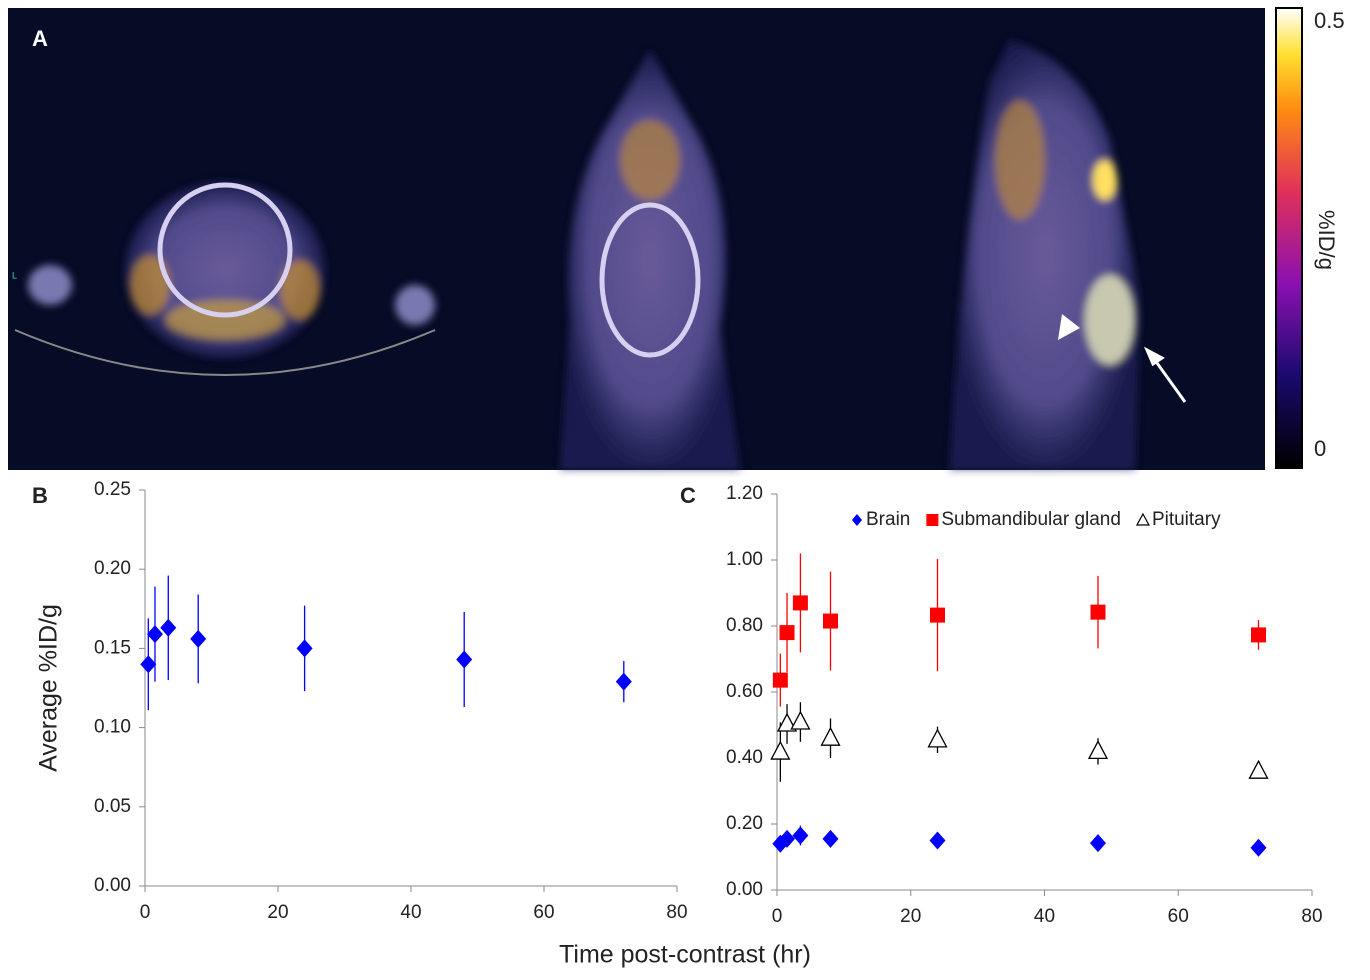 This screenshot has width=1370, height=980. What do you see at coordinates (685, 955) in the screenshot?
I see `x-axis-label: Time post-contrast (hr)` at bounding box center [685, 955].